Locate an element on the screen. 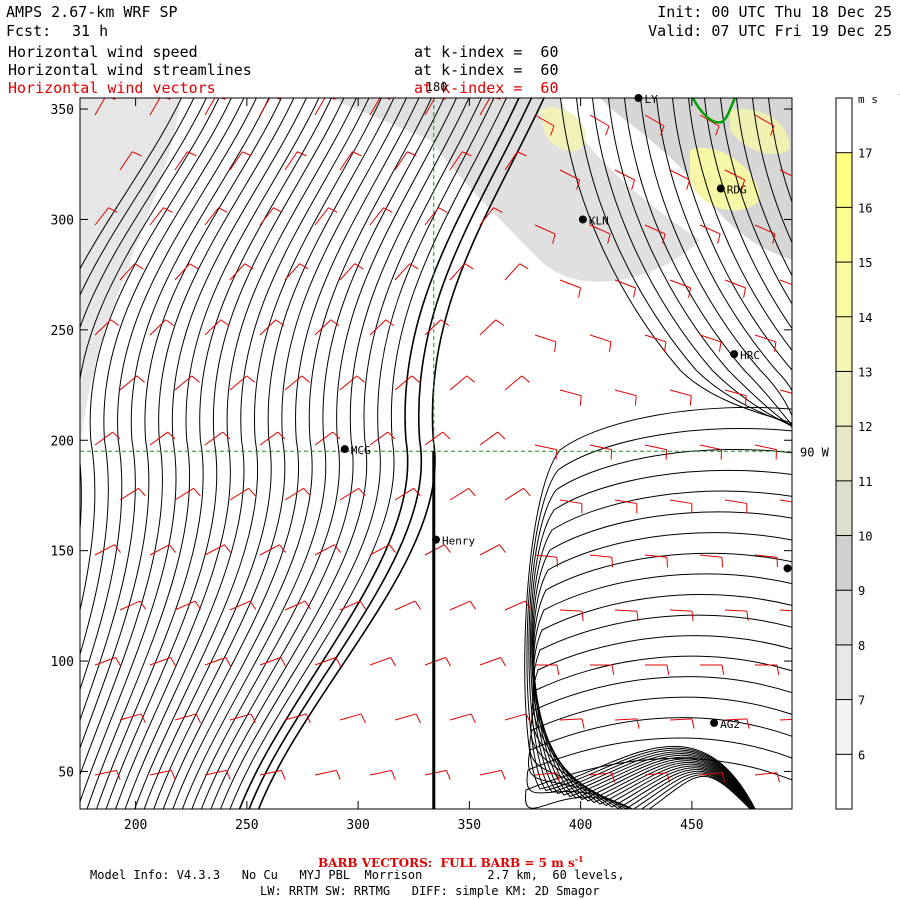  y-tick-label-4: 250 is located at coordinates (62, 331).